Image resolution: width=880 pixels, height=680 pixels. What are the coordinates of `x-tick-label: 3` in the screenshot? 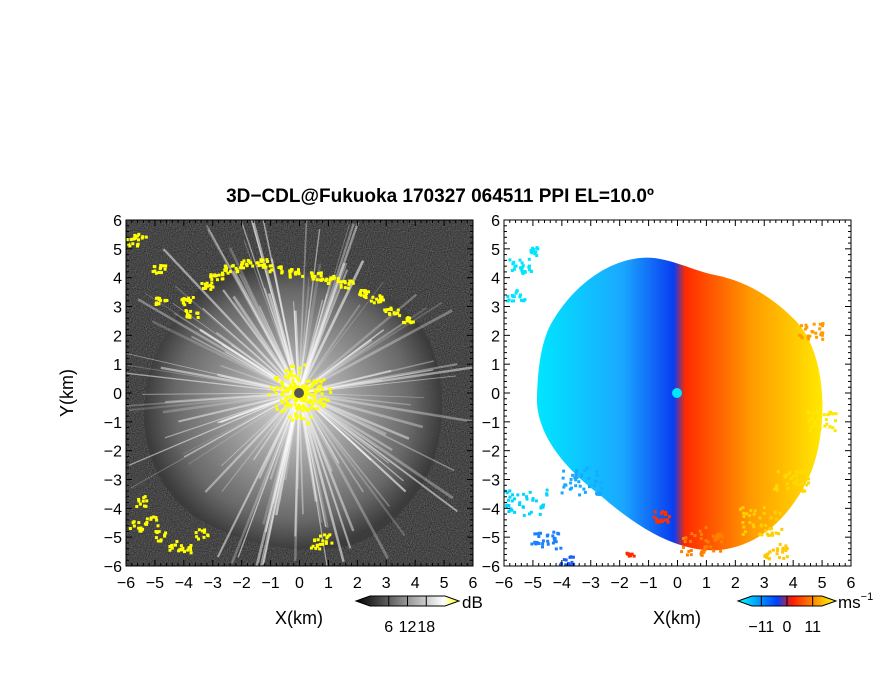 It's located at (764, 583).